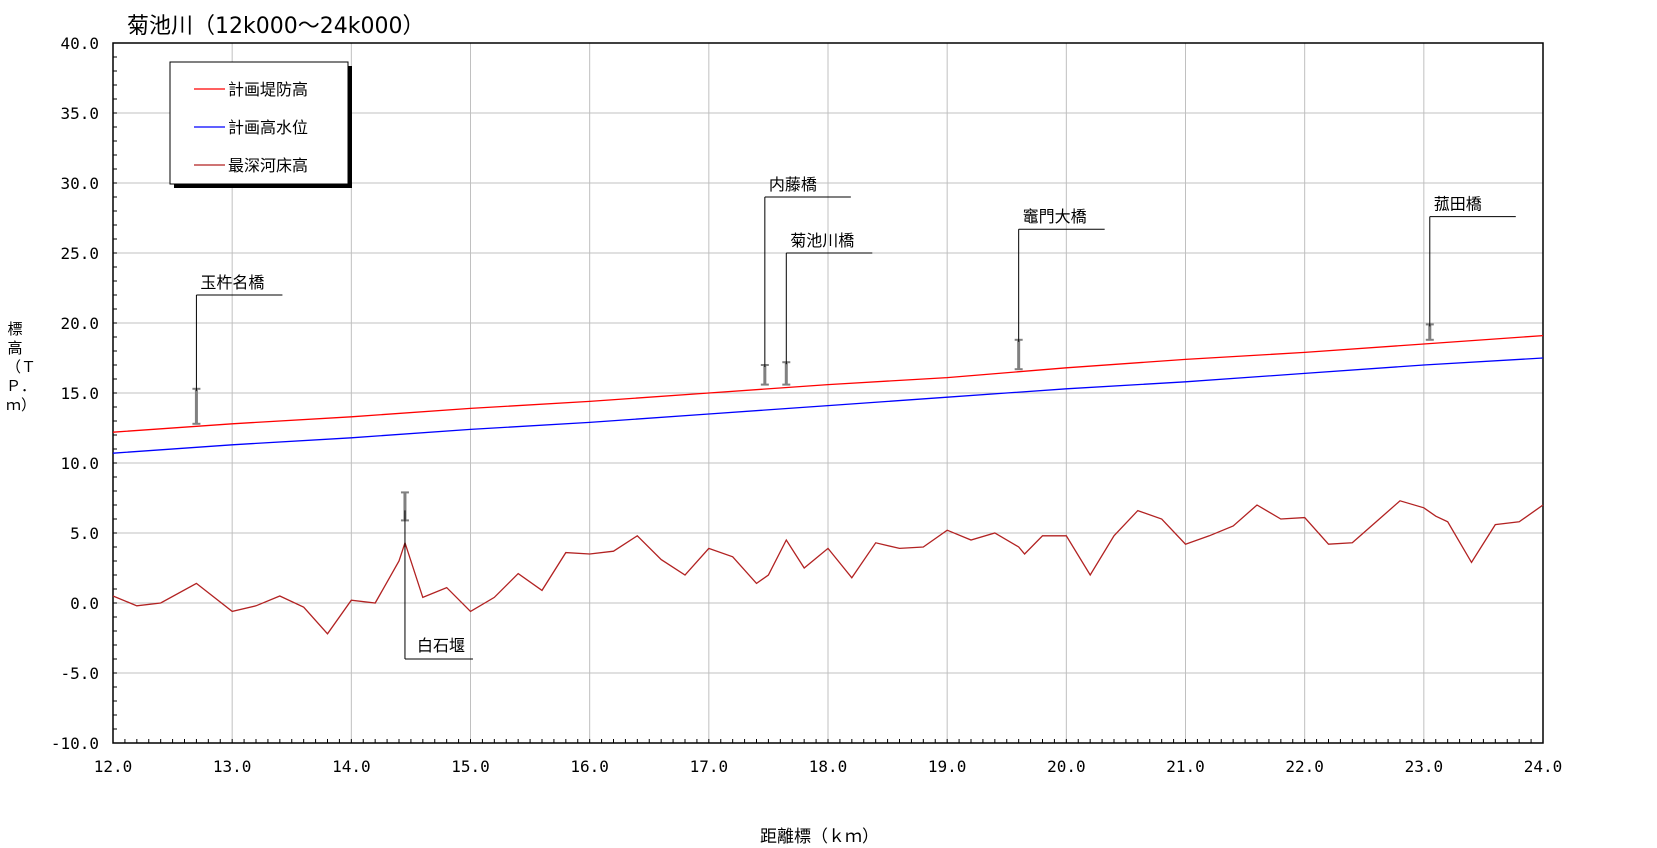 The image size is (1657, 848). I want to click on y-tick-label: 5.0, so click(84, 533).